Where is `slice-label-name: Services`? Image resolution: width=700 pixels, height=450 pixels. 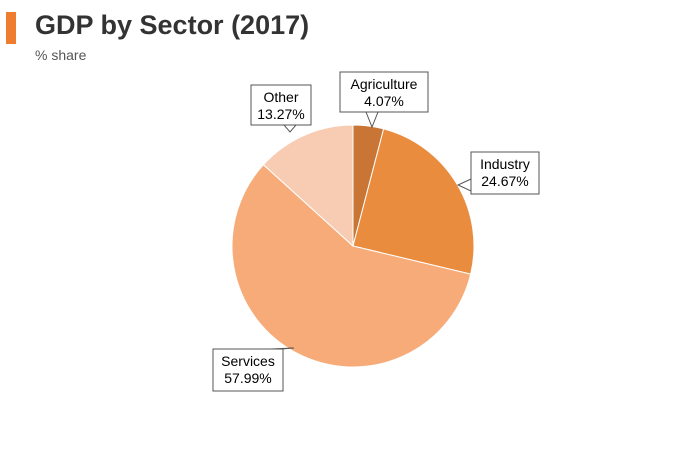
slice-label-name: Services is located at coordinates (248, 361).